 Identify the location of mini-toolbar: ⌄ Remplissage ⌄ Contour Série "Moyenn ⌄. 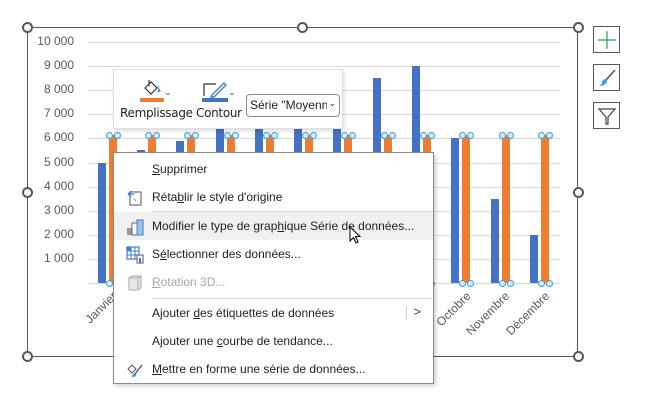
(228, 99).